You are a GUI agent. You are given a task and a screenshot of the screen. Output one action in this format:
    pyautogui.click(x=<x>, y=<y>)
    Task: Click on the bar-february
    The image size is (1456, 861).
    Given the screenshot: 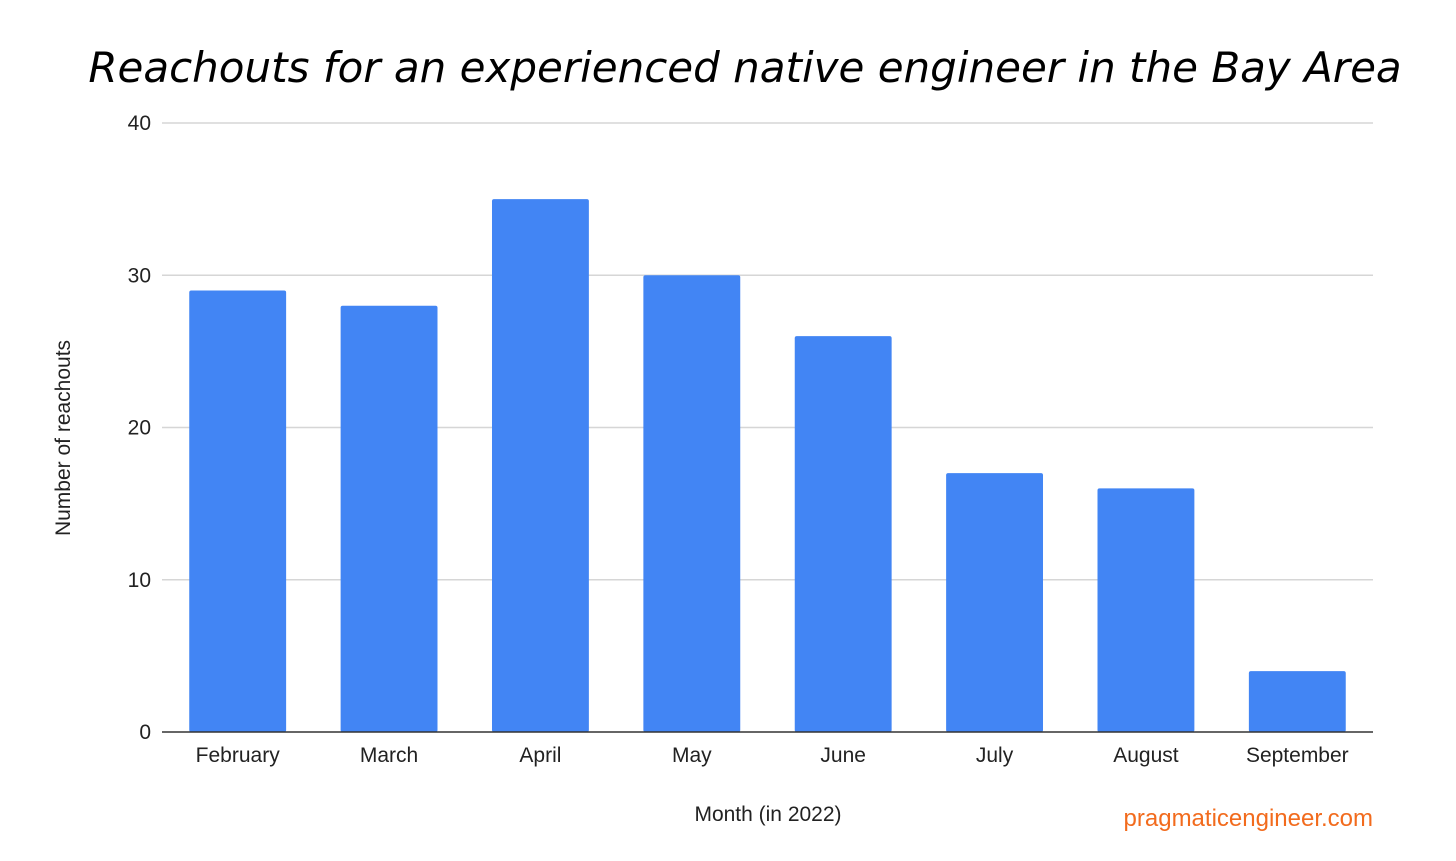 What is the action you would take?
    pyautogui.click(x=238, y=511)
    